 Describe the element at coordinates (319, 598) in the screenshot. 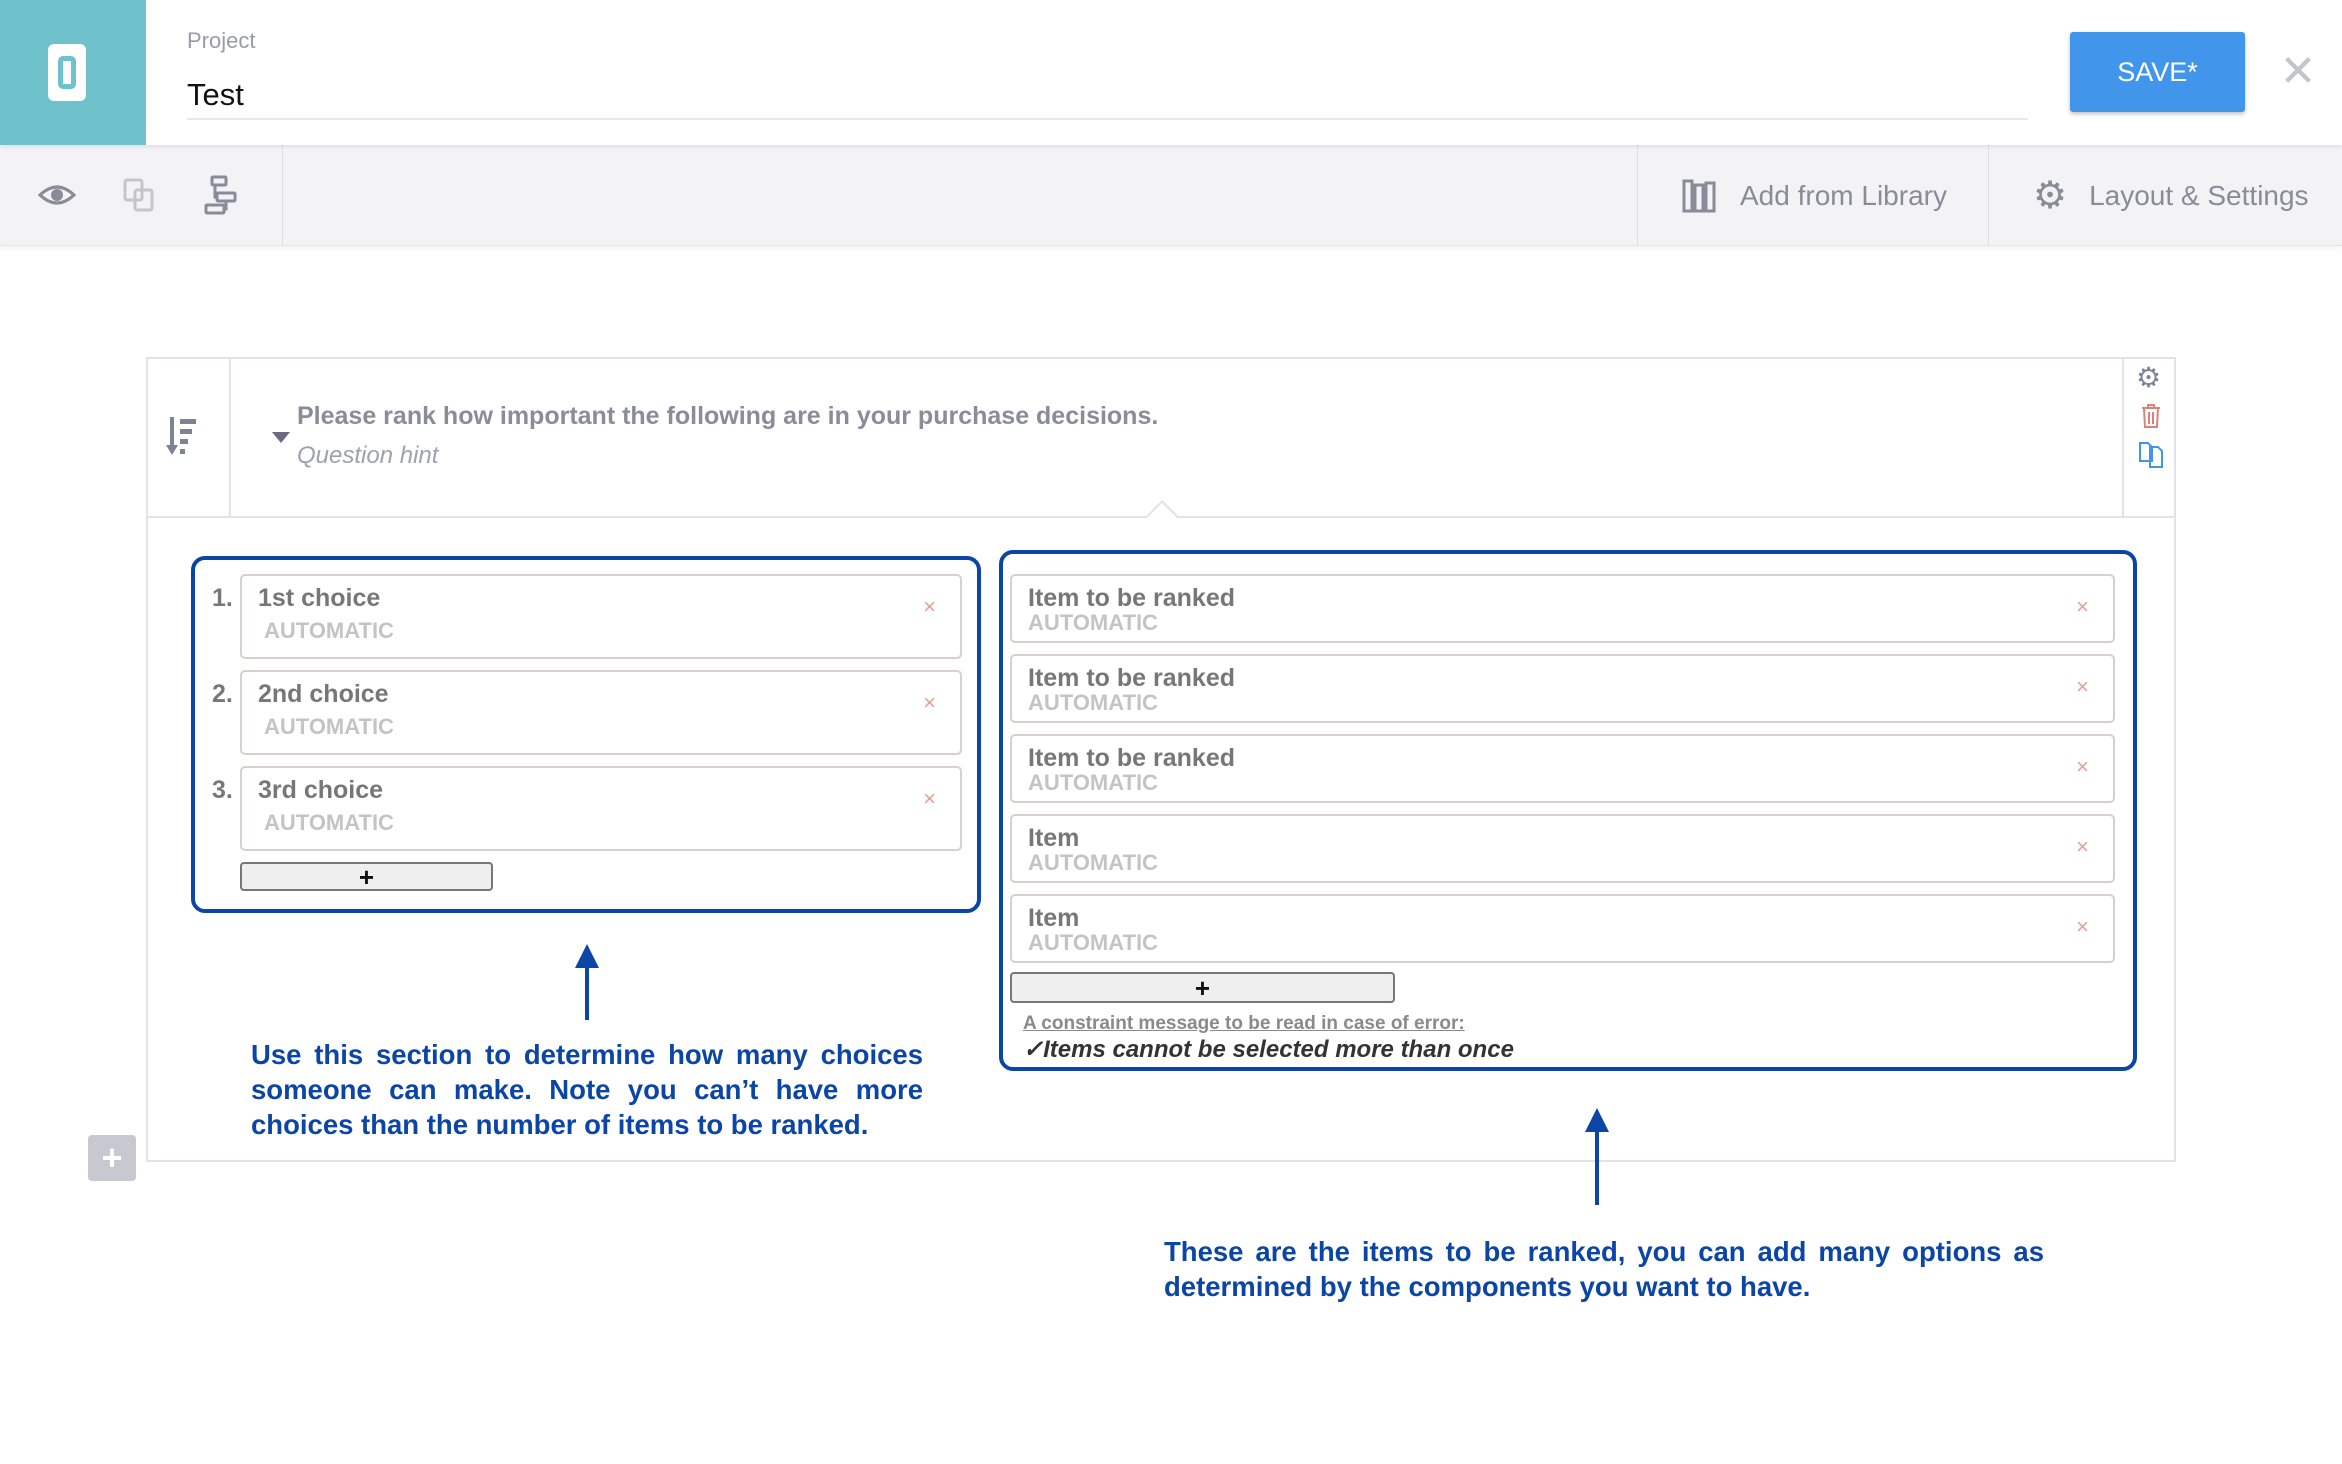

I see `choice-label: 1st choice` at that location.